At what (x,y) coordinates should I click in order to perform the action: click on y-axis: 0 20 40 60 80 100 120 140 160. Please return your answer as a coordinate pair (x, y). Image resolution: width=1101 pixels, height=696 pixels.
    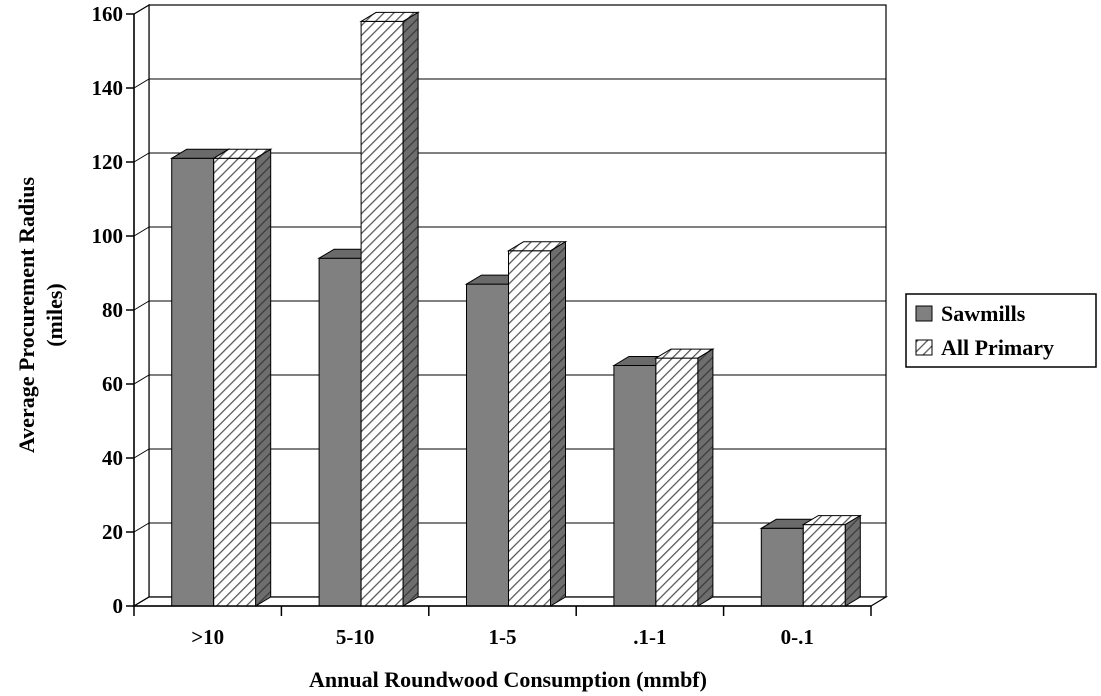
    Looking at the image, I should click on (113, 310).